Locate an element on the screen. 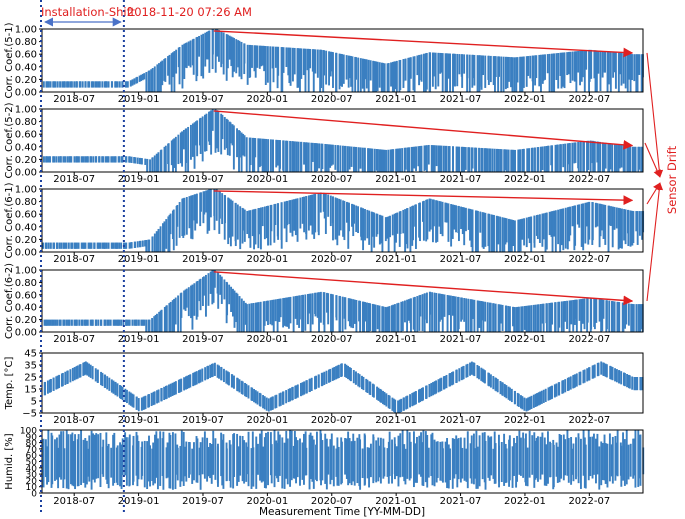  x-tick-label: 2020-01 is located at coordinates (267, 501).